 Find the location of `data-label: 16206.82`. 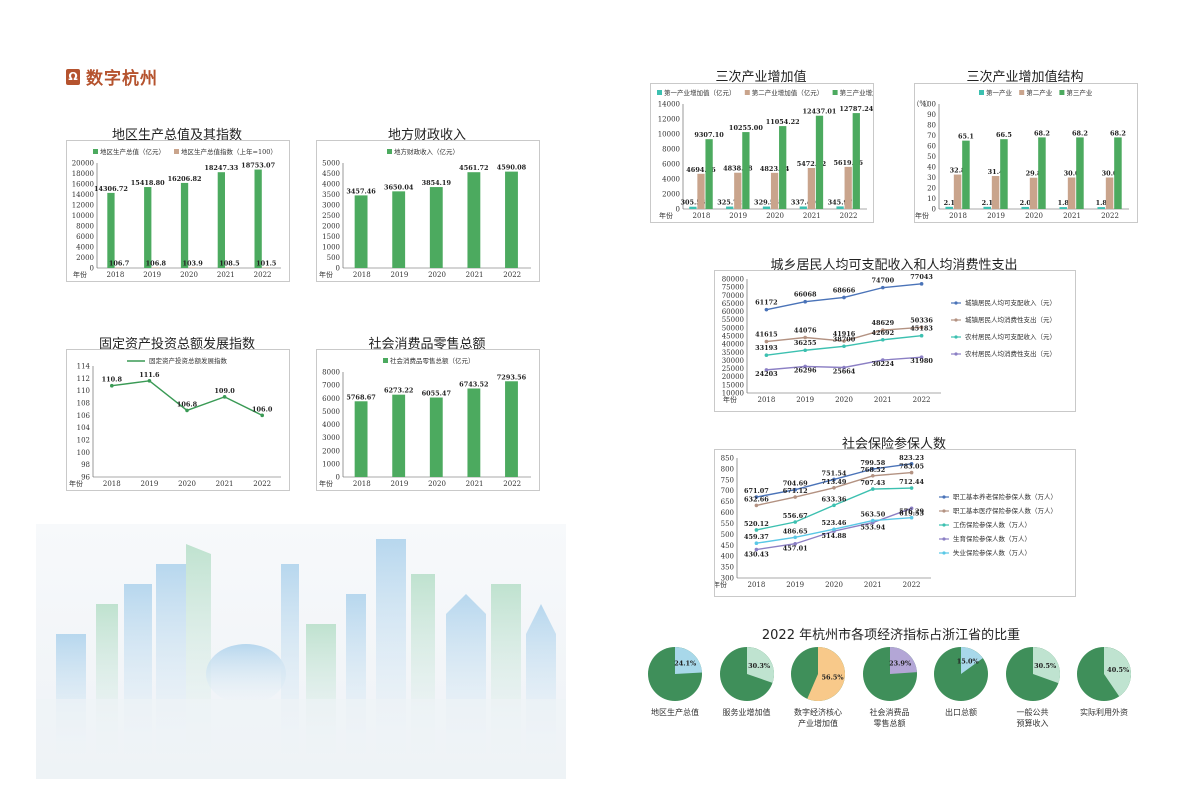

data-label: 16206.82 is located at coordinates (185, 179).